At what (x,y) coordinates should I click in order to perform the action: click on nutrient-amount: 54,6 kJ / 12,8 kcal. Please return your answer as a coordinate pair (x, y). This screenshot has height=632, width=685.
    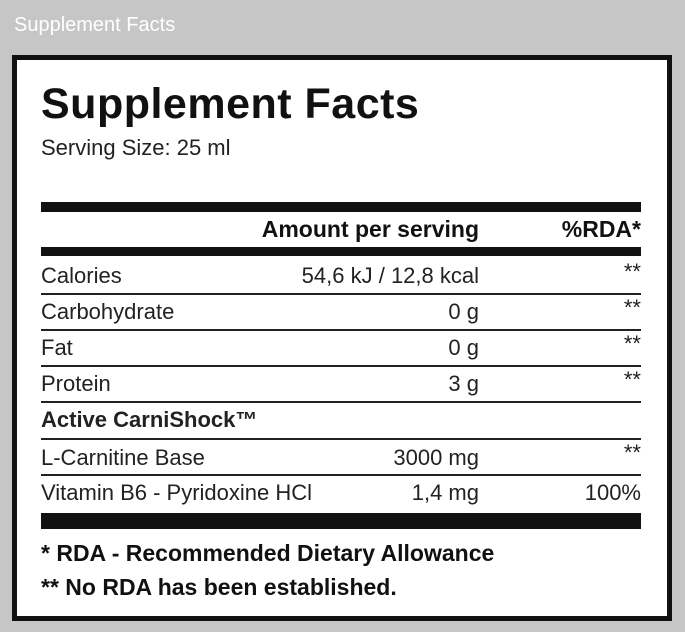
    Looking at the image, I should click on (390, 275).